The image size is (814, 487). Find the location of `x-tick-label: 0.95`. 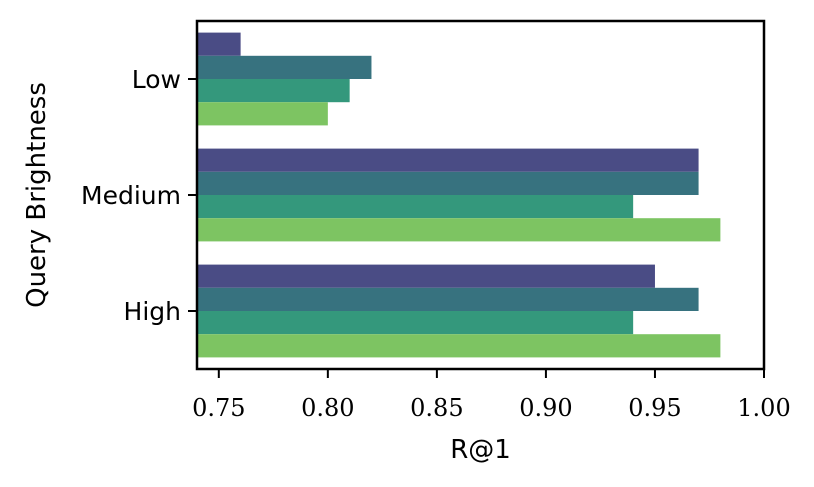

x-tick-label: 0.95 is located at coordinates (654, 408).